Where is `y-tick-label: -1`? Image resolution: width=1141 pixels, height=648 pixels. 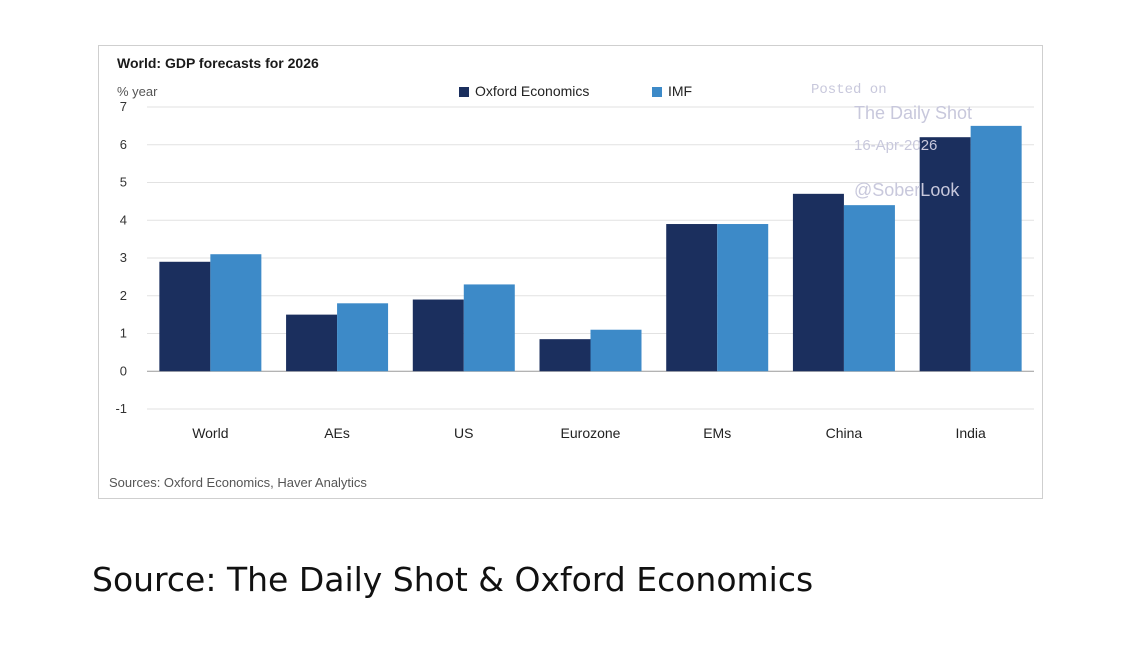 y-tick-label: -1 is located at coordinates (121, 408).